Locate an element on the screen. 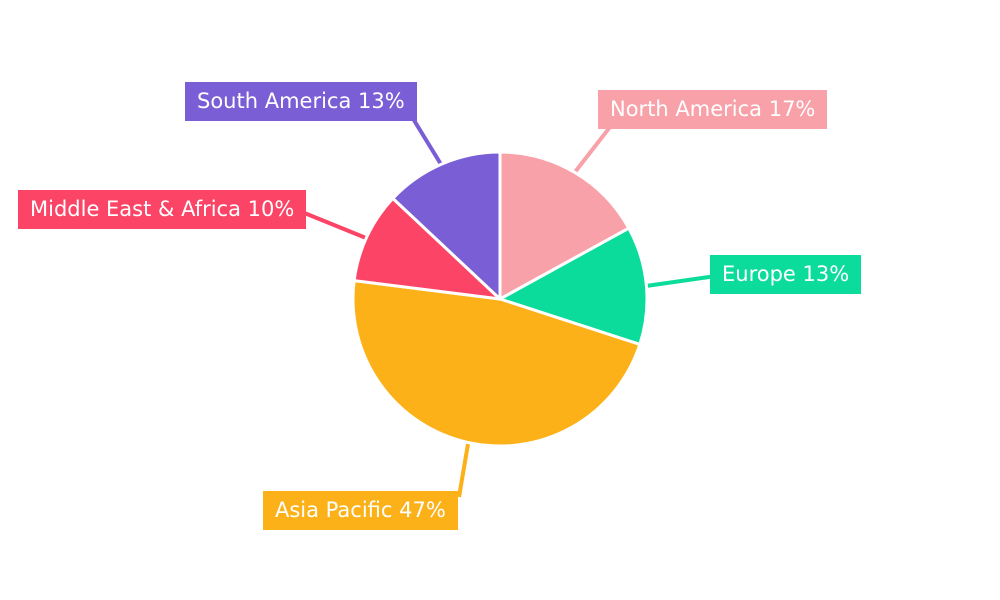 The image size is (1000, 600). pie-label-middle-east-africa: Middle East & Africa 10% is located at coordinates (162, 209).